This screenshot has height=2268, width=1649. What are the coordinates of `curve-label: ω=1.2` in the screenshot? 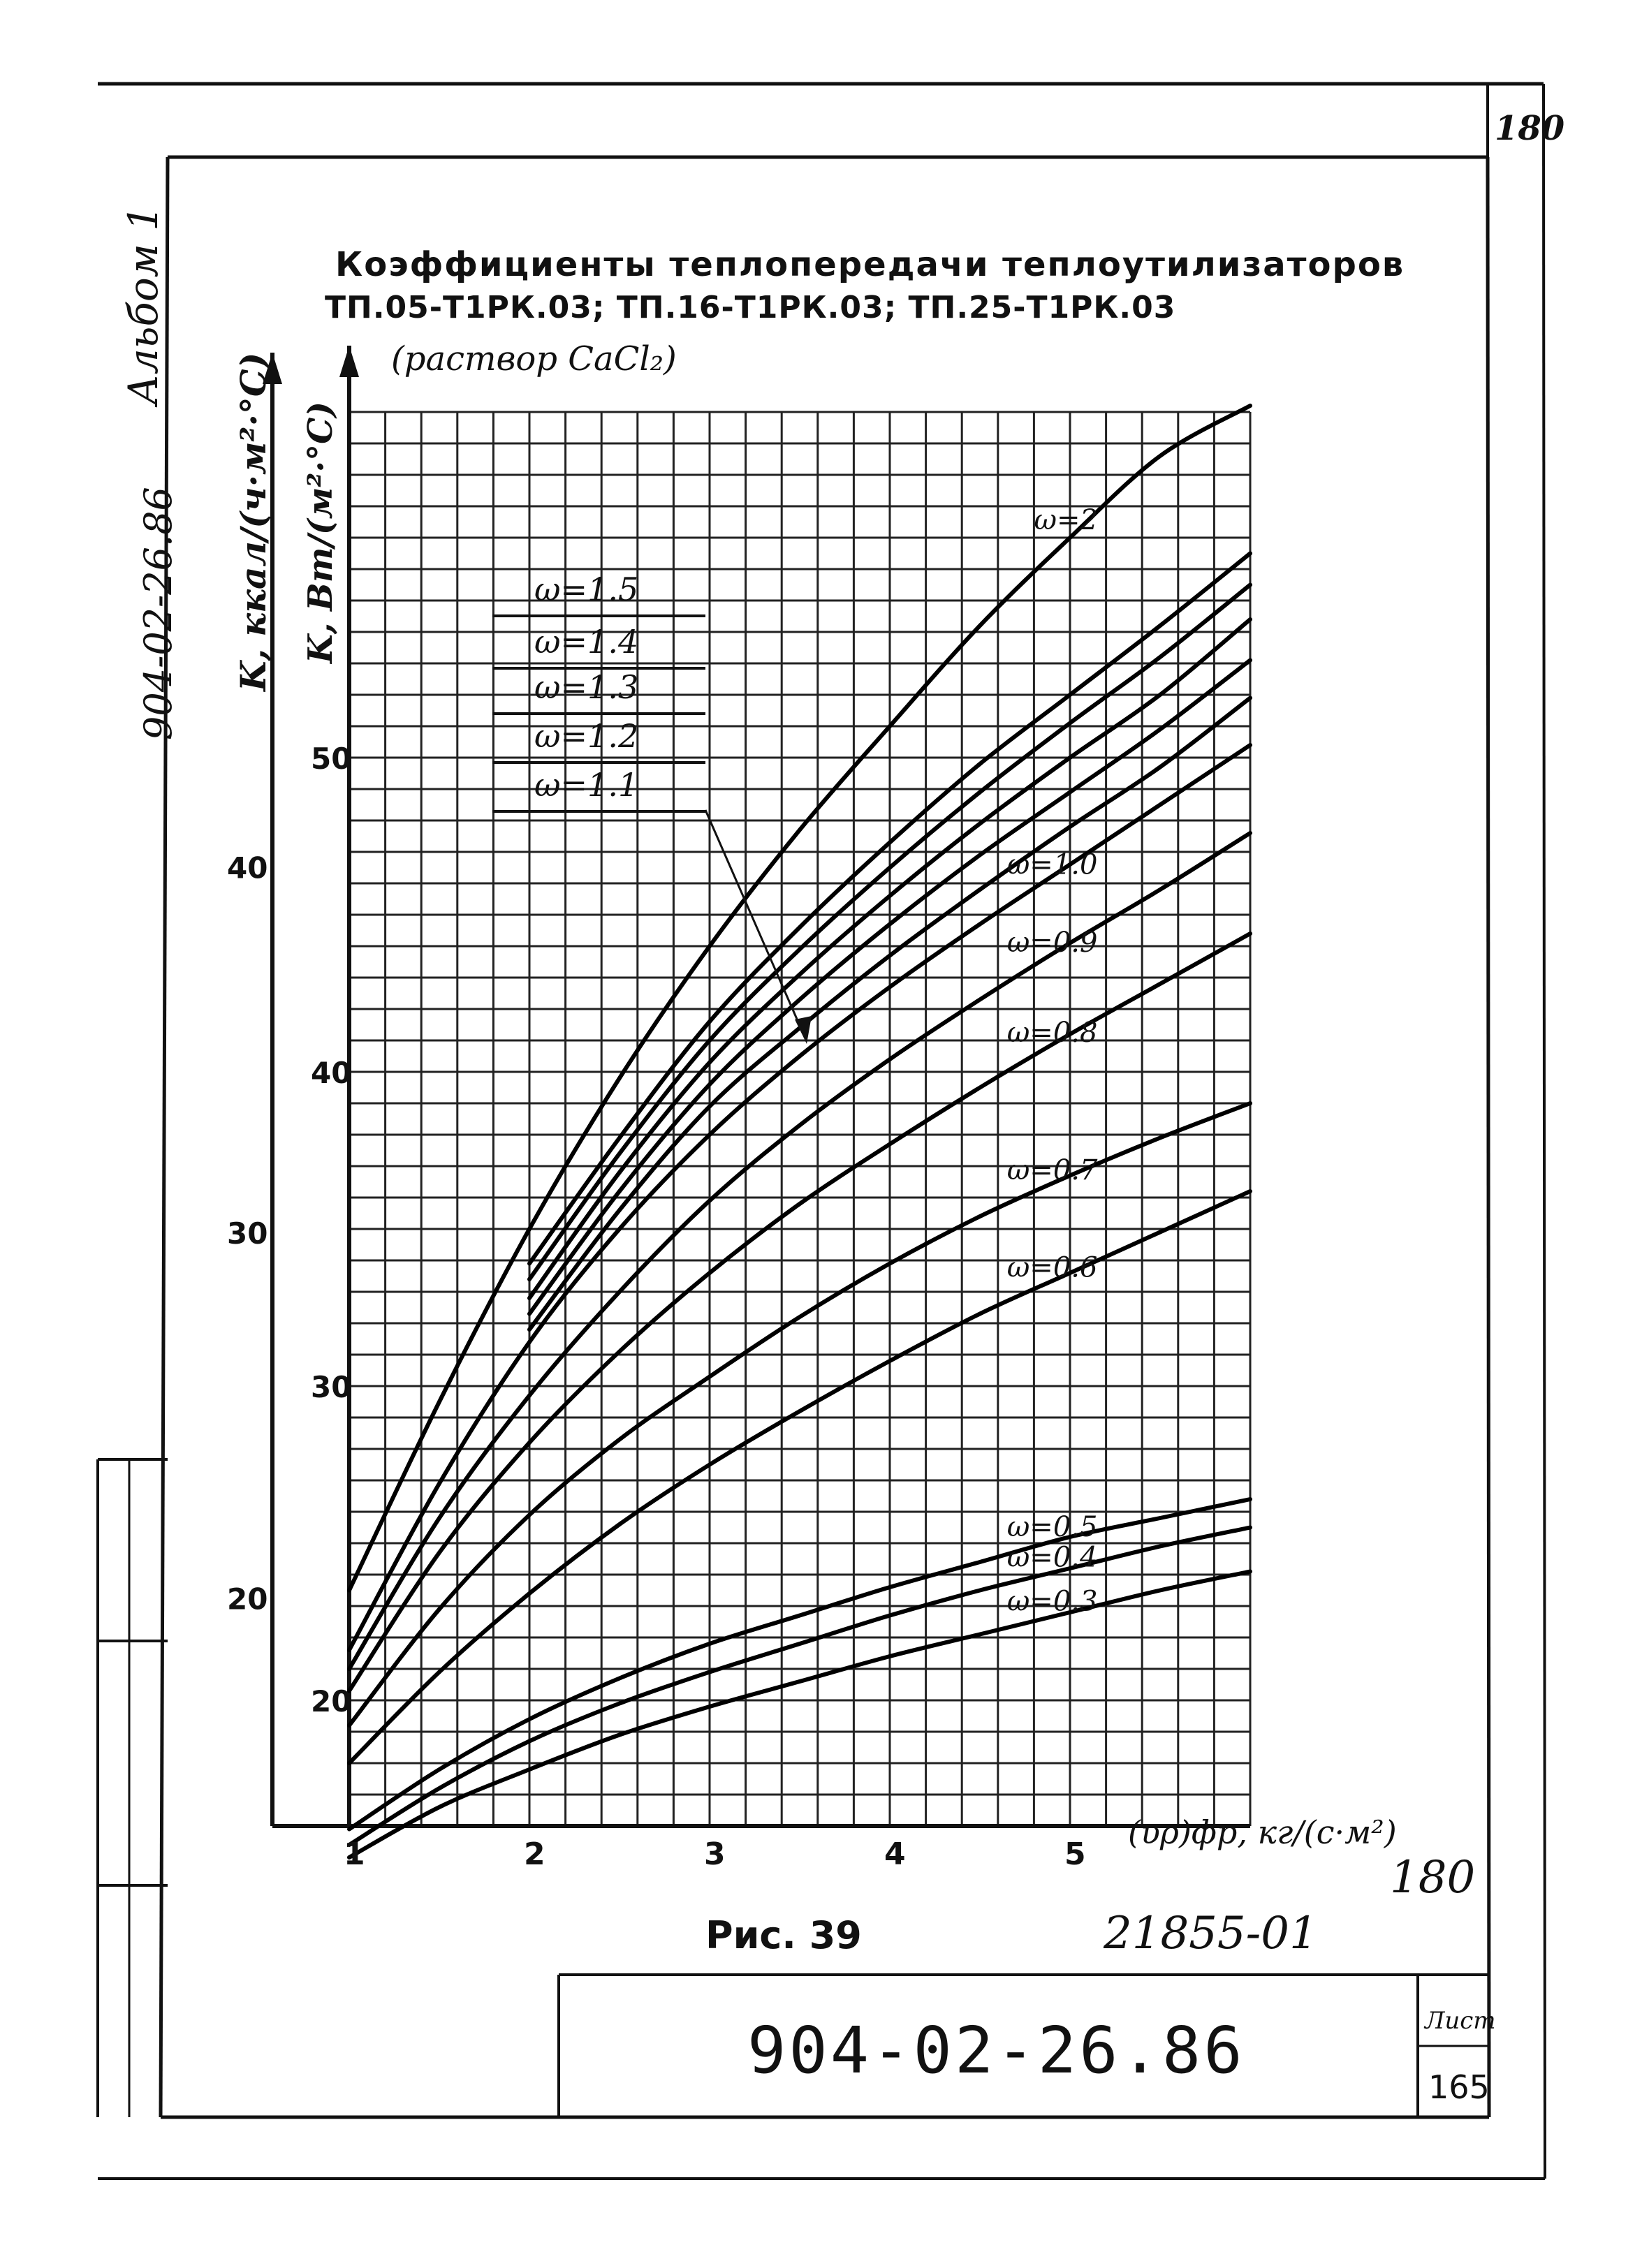 It's located at (586, 736).